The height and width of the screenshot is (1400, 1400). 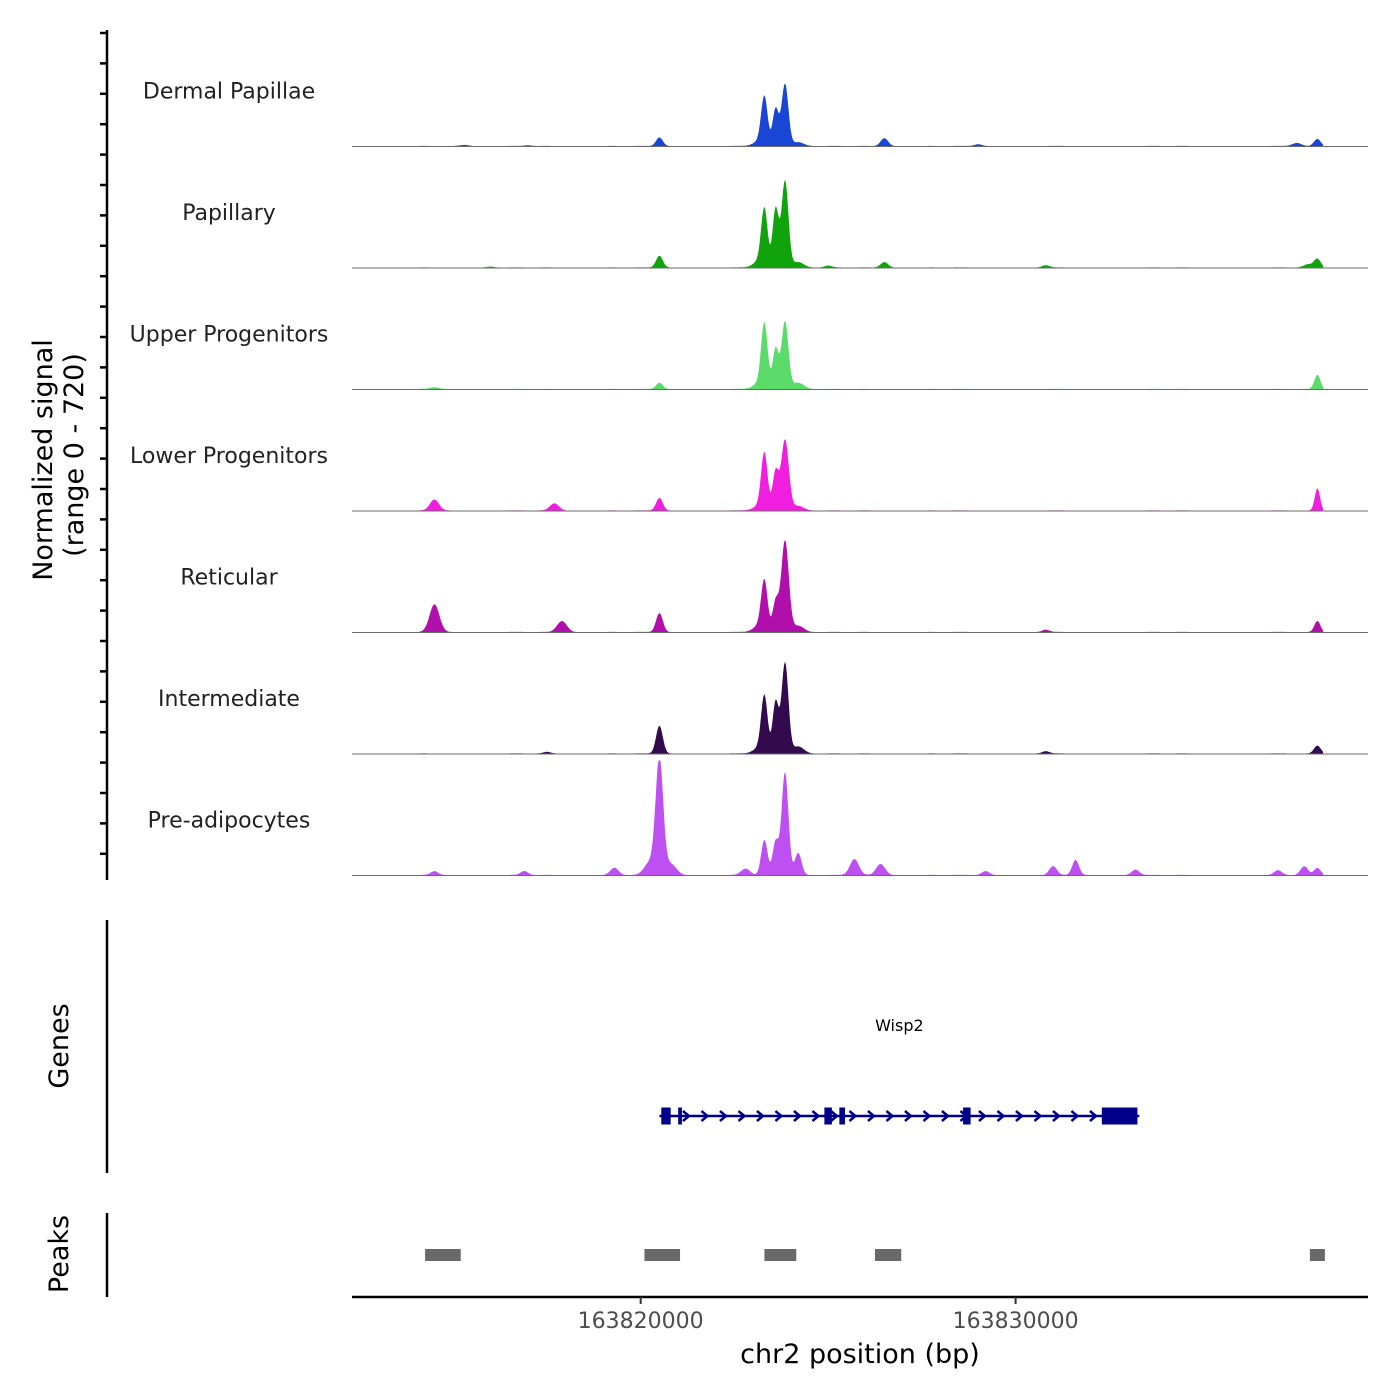 I want to click on coverage-y-axis-ticks, so click(x=103, y=443).